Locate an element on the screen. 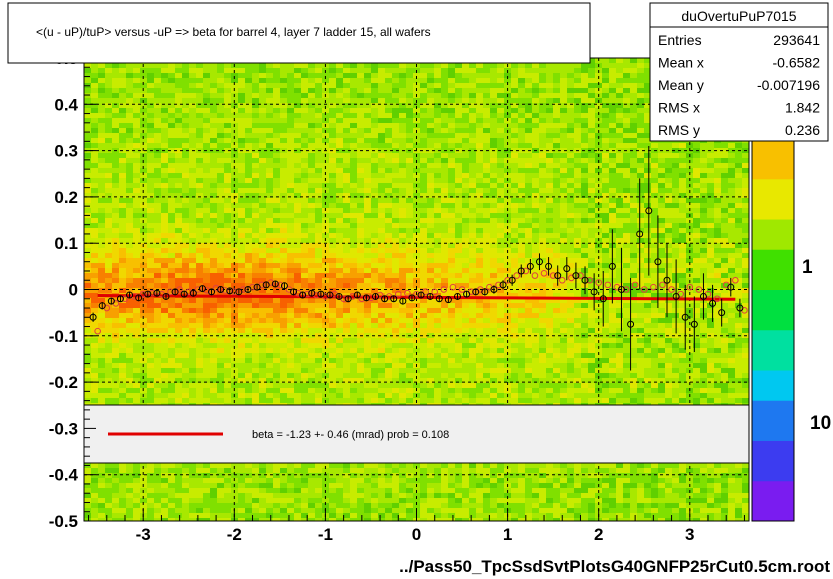 This screenshot has width=833, height=579. stats-row-label: Mean x is located at coordinates (681, 63).